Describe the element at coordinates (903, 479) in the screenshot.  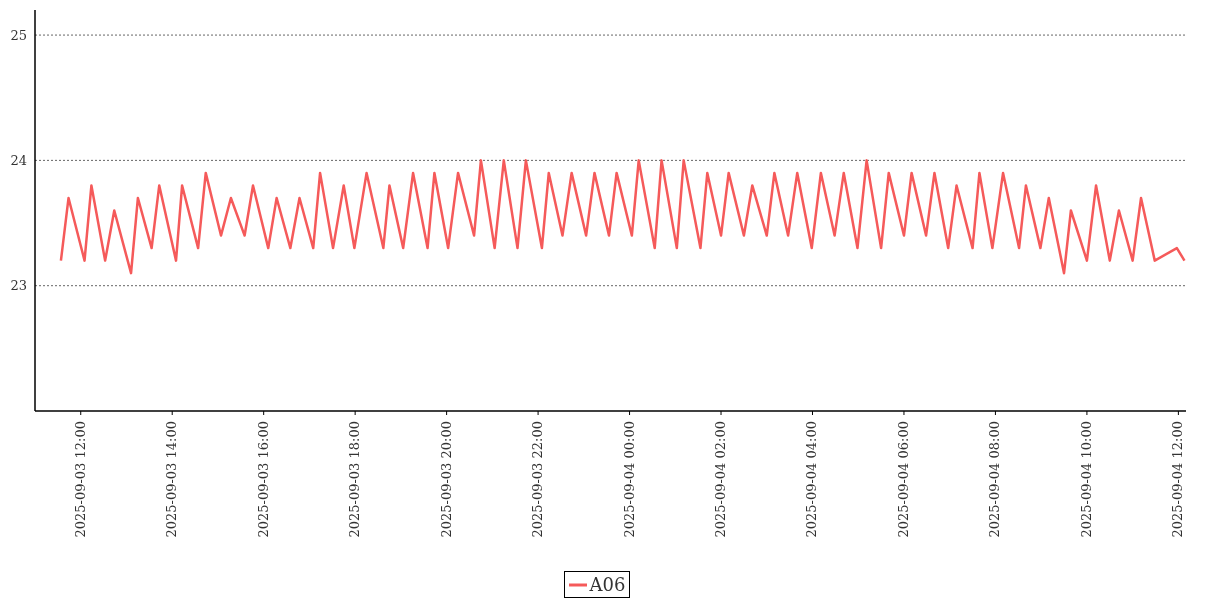
I see `x-tick-label: 2025-09-04 06:00` at that location.